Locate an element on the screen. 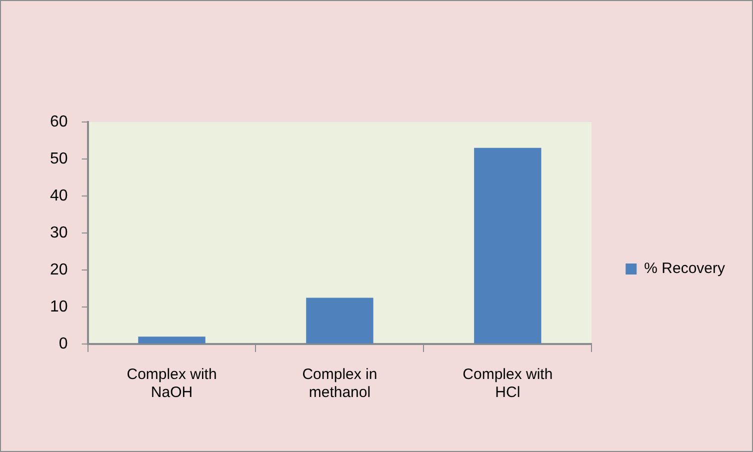  legend-label: % Recovery is located at coordinates (685, 269).